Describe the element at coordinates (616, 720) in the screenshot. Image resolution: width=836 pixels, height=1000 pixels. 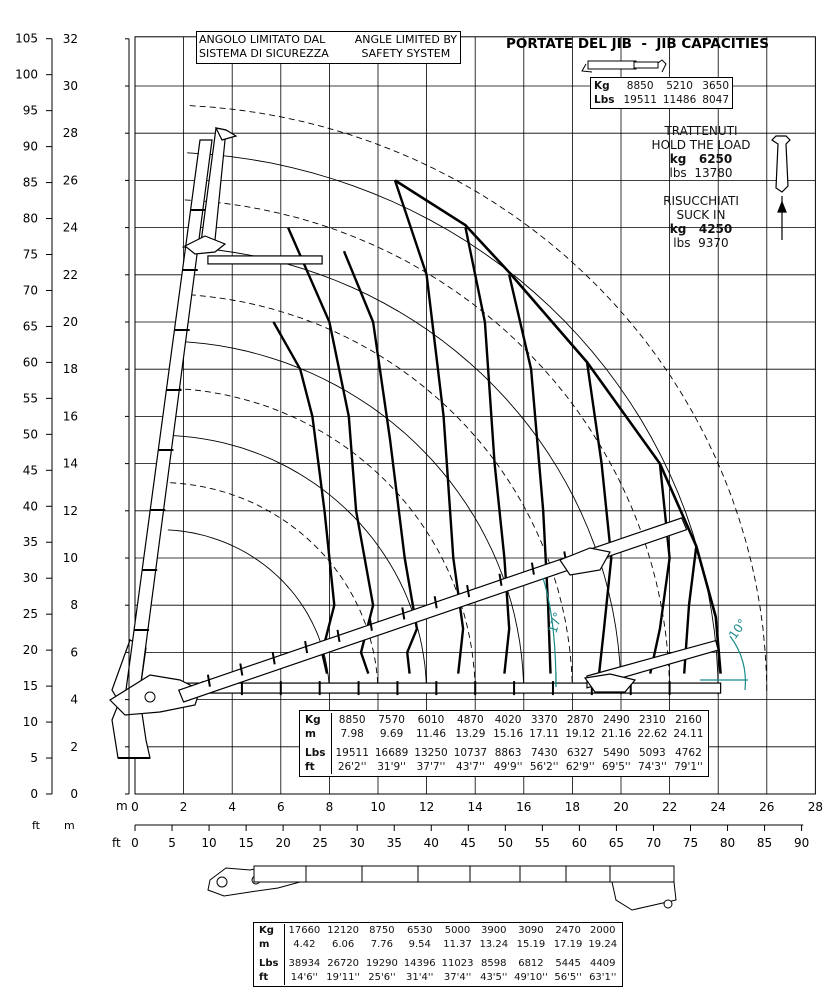
I see `main-kg-cell: 2490` at that location.